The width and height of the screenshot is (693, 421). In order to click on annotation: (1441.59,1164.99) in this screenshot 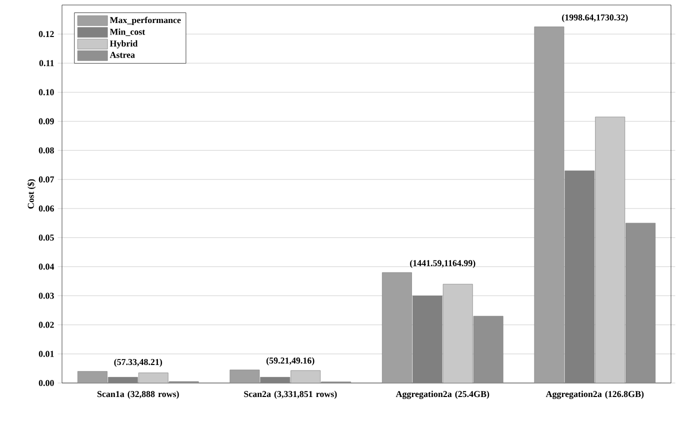, I will do `click(443, 264)`.